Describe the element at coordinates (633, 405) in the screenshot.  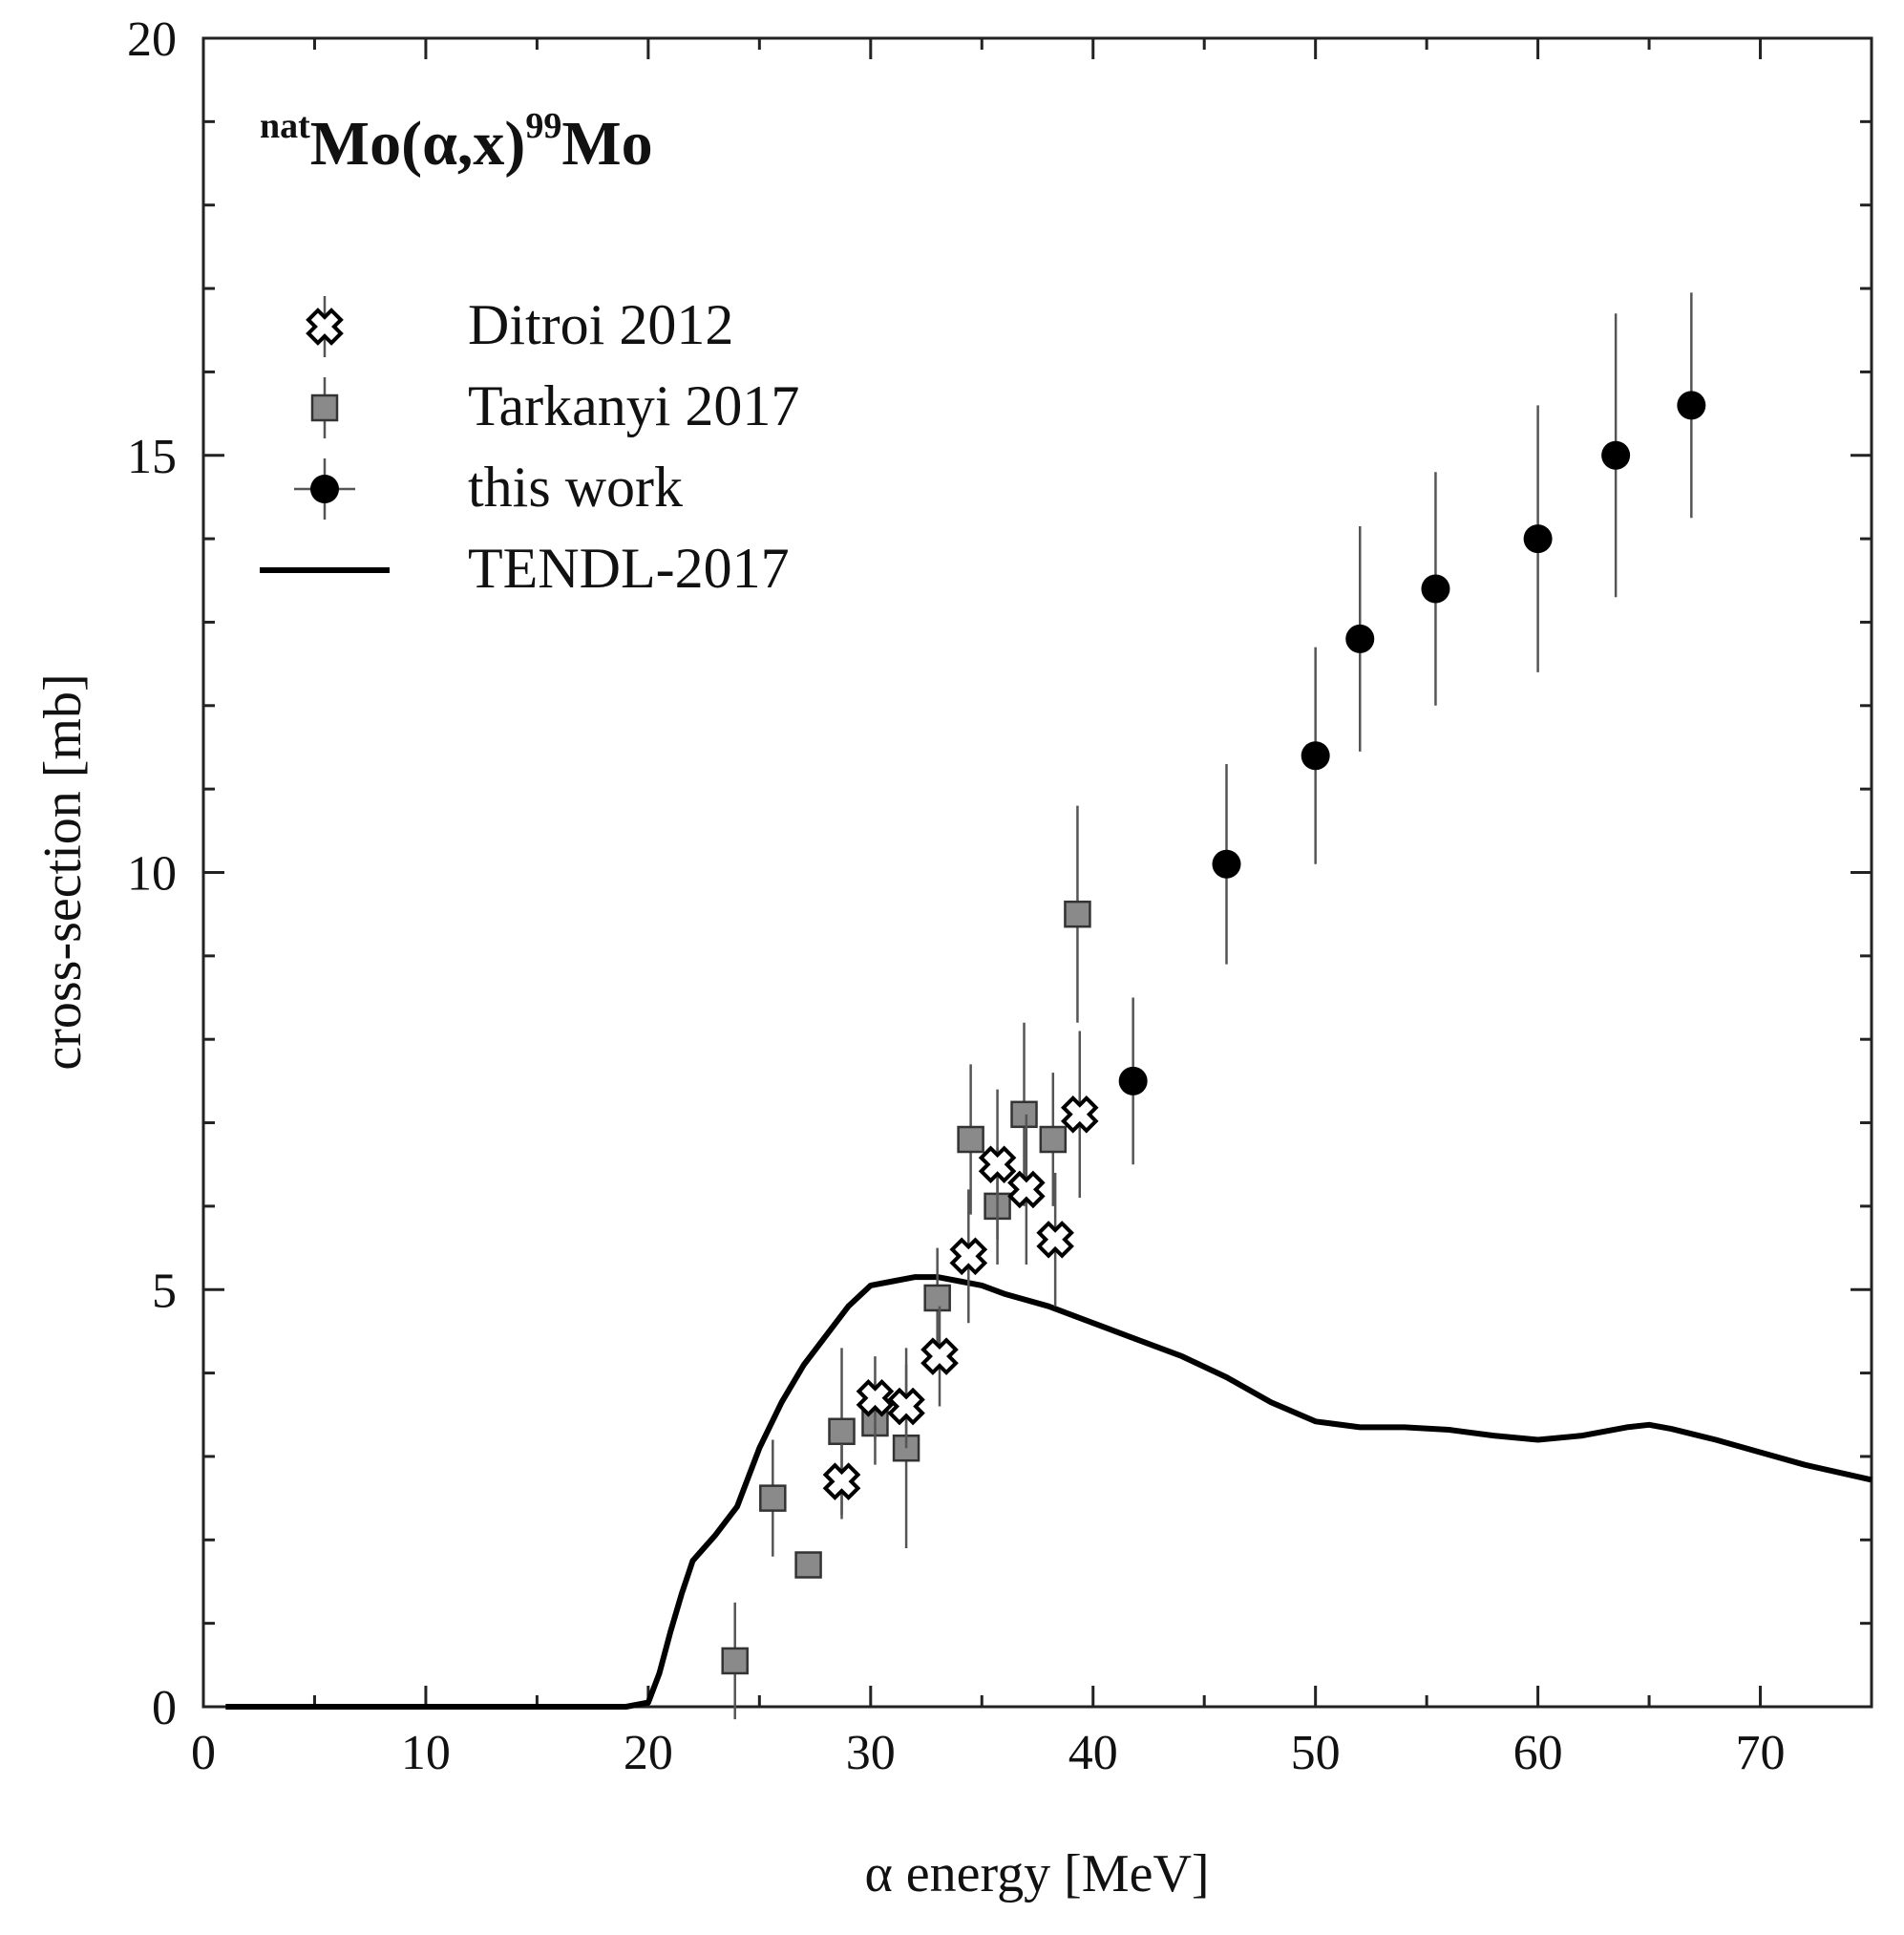
I see `legend-label-tarkanyi: Tarkanyi 2017` at that location.